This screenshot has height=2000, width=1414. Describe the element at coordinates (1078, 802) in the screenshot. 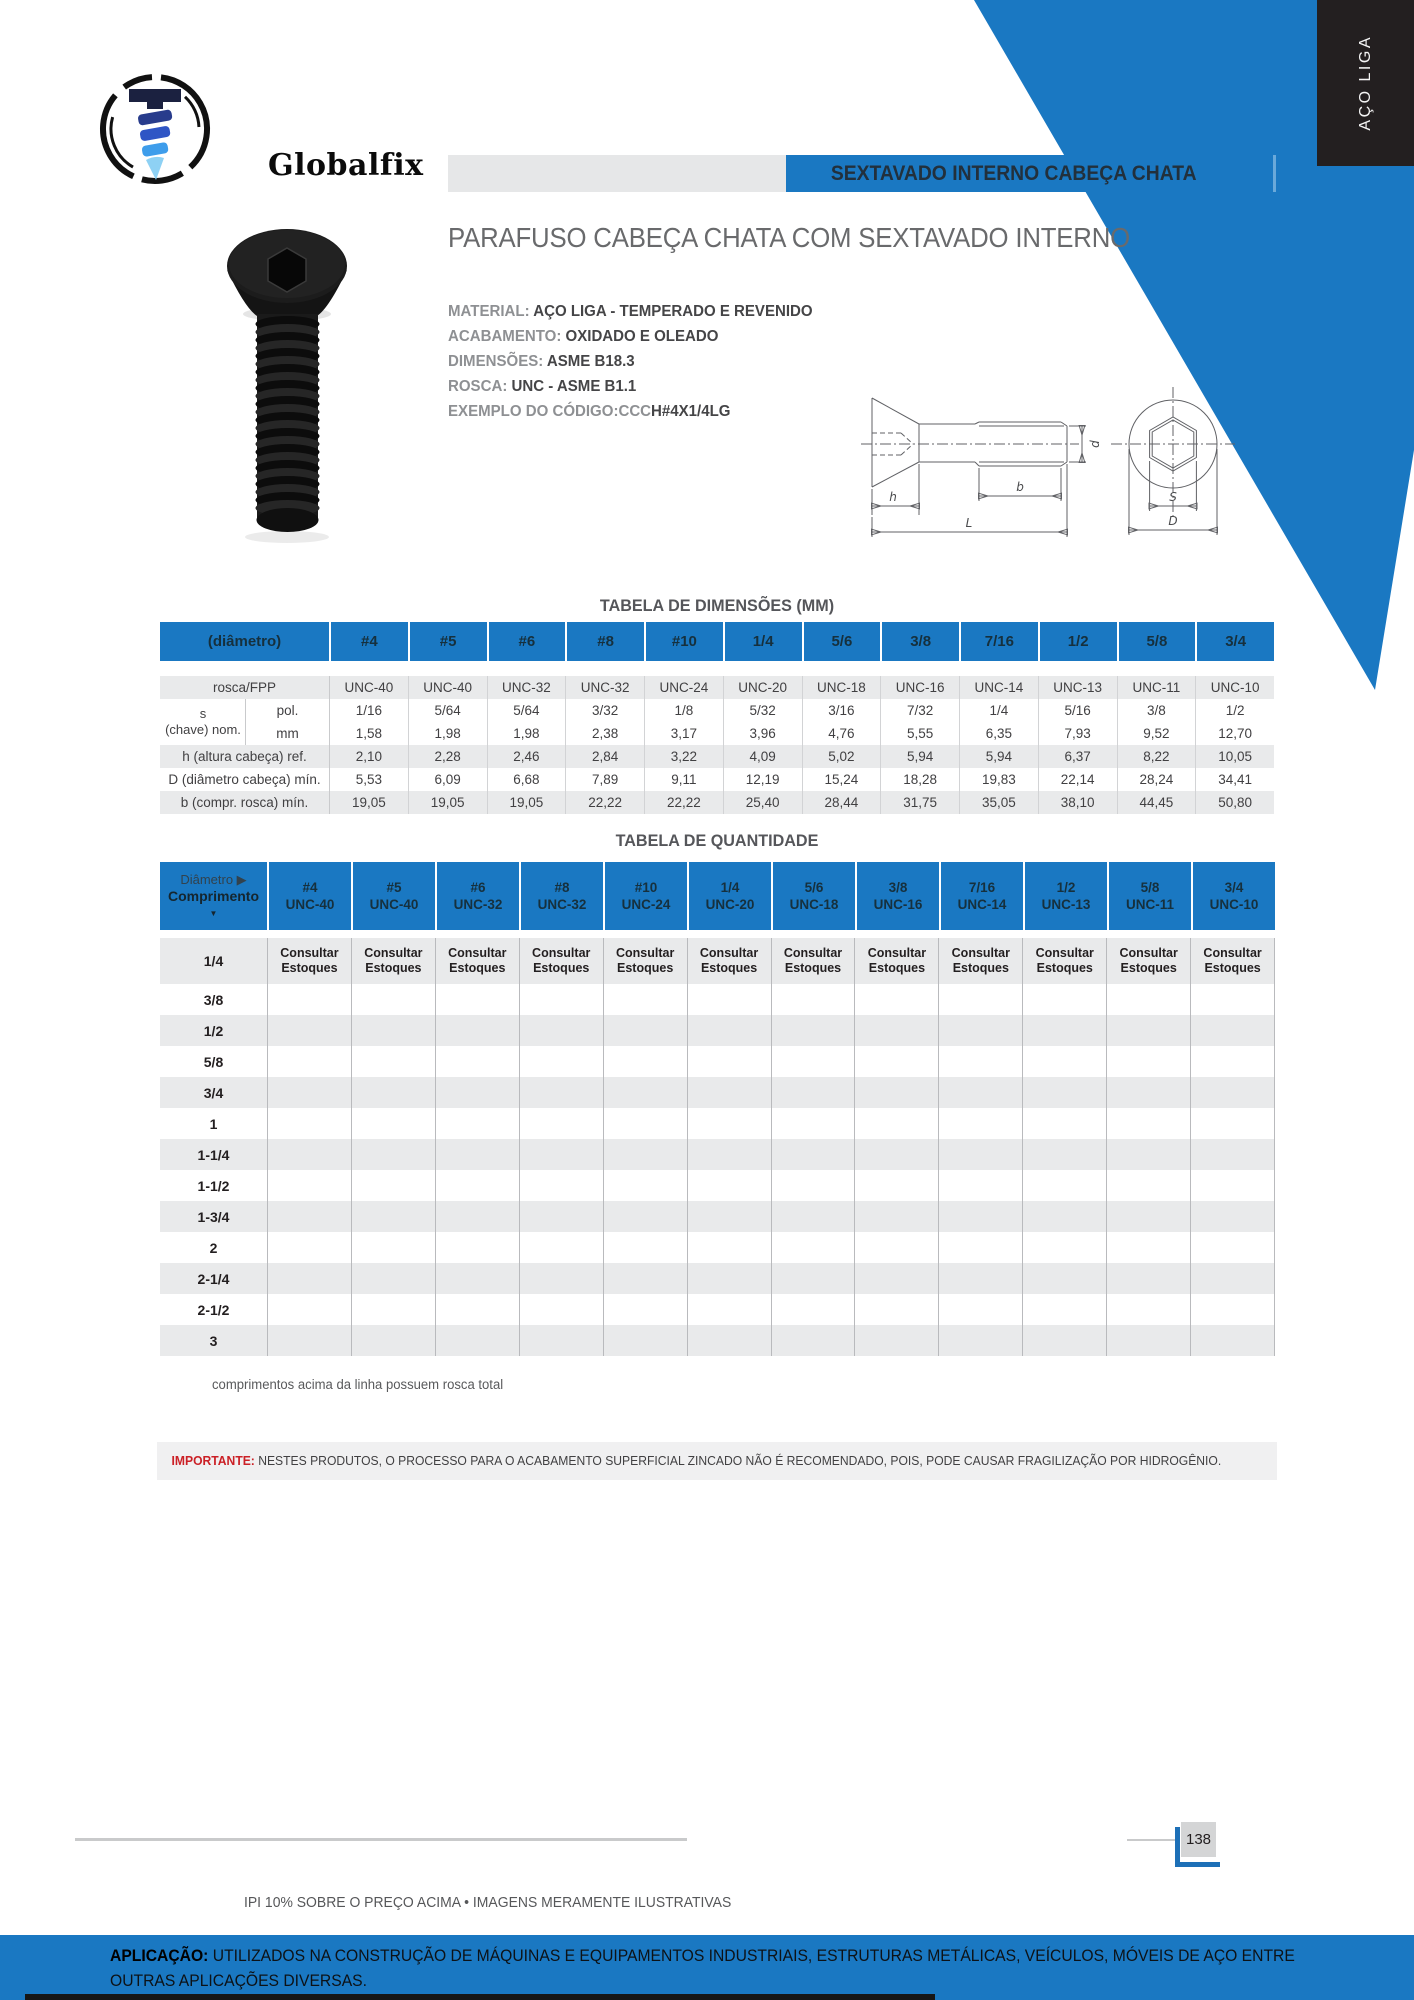

I see `dim-value-cell: 38,10` at that location.